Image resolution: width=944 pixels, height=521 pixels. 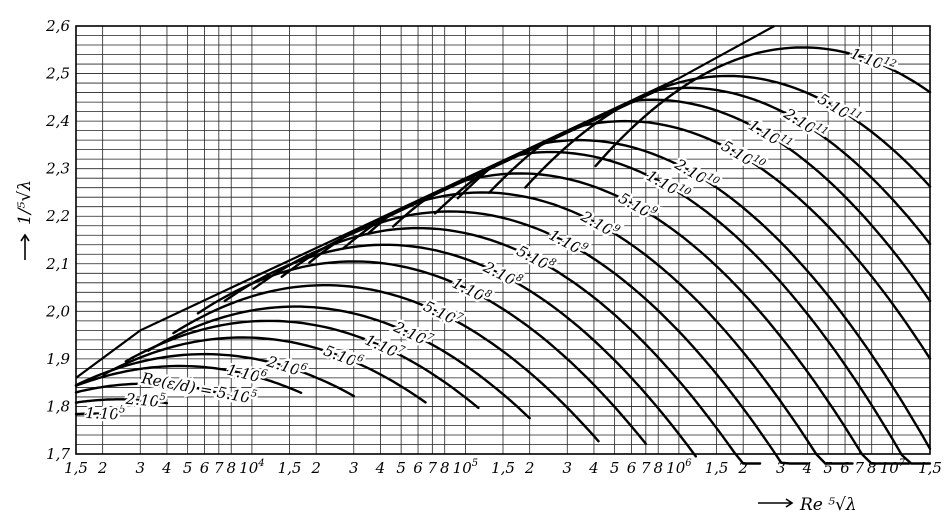 What do you see at coordinates (25, 202) in the screenshot?
I see `y-axis-title: 1/⁵√λ` at bounding box center [25, 202].